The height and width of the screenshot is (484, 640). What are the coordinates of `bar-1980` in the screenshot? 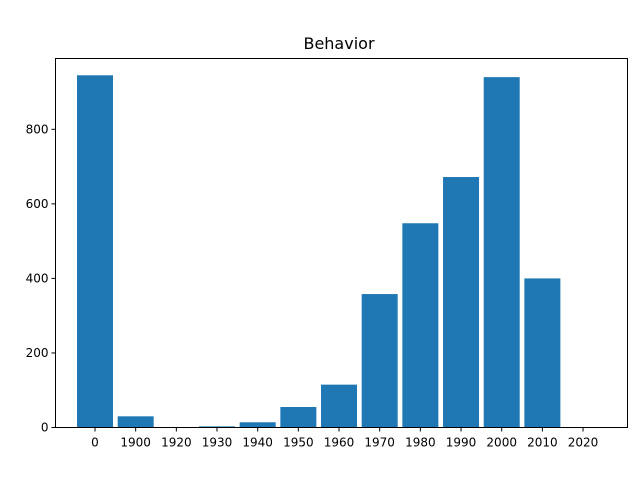 It's located at (420, 325).